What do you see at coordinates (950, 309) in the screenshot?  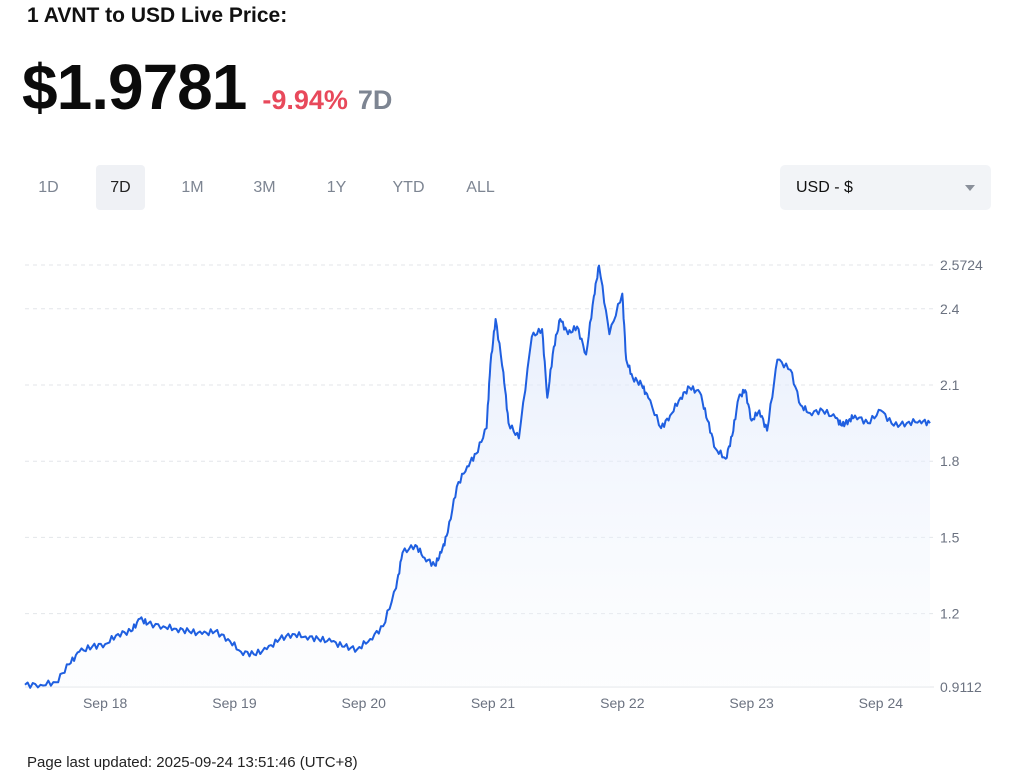 I see `y-tick-label: 2.4` at bounding box center [950, 309].